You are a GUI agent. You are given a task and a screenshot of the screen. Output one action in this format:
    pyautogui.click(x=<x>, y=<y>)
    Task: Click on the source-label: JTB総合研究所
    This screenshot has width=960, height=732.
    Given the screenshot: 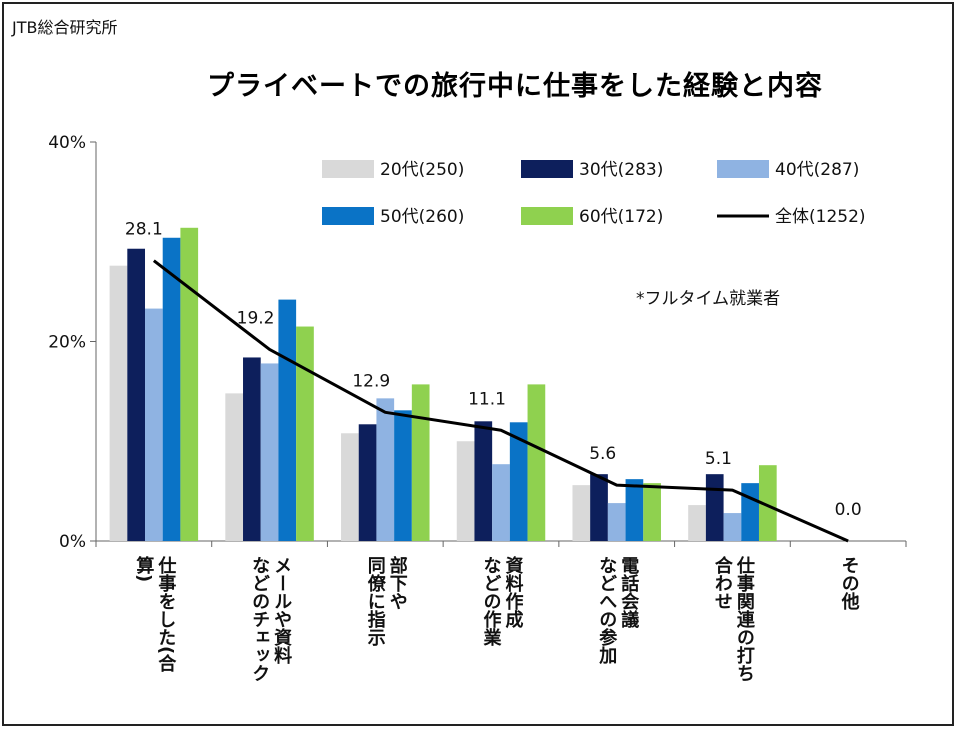 What is the action you would take?
    pyautogui.click(x=65, y=27)
    